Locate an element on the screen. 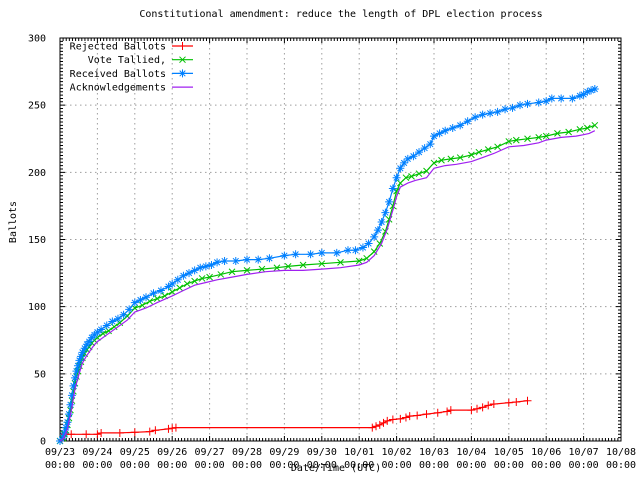 The width and height of the screenshot is (640, 480). svg-text: 10/07 is located at coordinates (584, 452).